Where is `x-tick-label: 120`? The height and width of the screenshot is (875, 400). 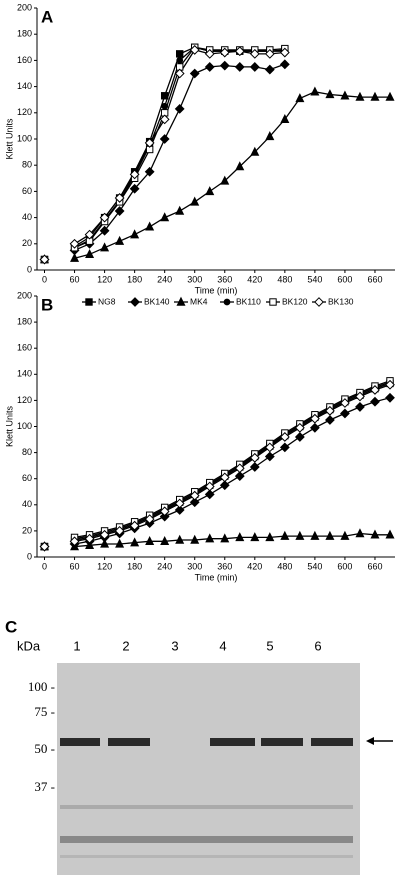 x-tick-label: 120 is located at coordinates (104, 279).